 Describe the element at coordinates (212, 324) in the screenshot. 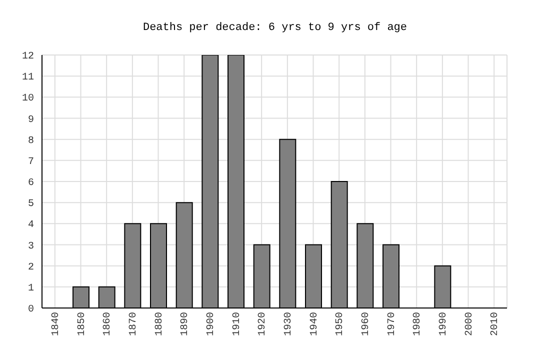

I see `x-tick-label: 1900` at that location.